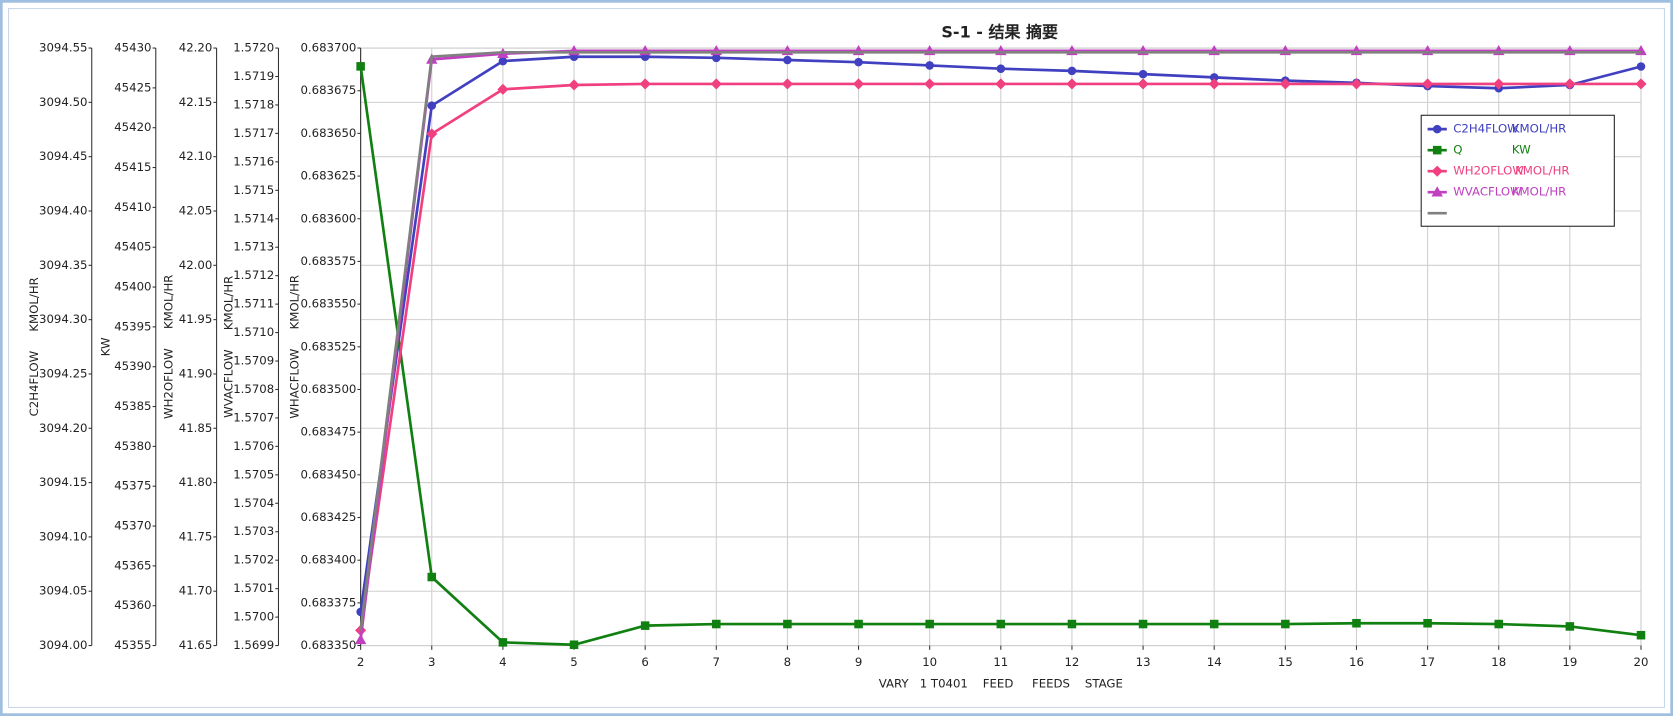  What do you see at coordinates (196, 591) in the screenshot?
I see `y-tick-label: 41.70` at bounding box center [196, 591].